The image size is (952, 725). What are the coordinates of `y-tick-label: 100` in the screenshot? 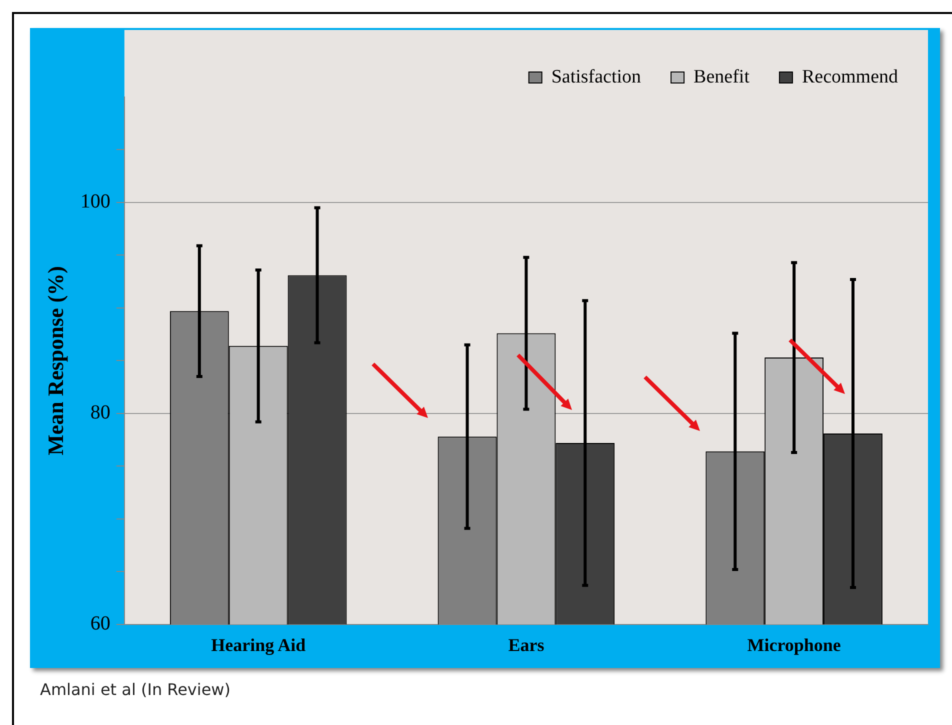 It's located at (95, 201).